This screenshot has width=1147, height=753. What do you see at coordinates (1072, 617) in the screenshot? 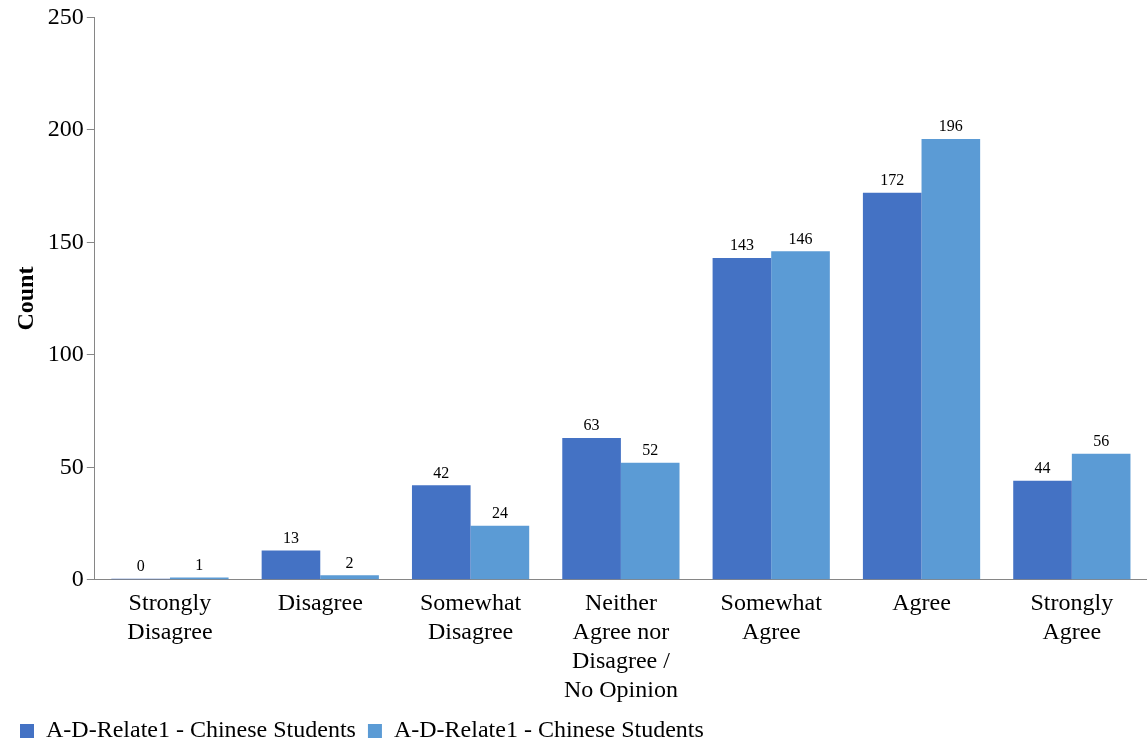
I see `x-tick-label: Strongly Agree` at bounding box center [1072, 617].